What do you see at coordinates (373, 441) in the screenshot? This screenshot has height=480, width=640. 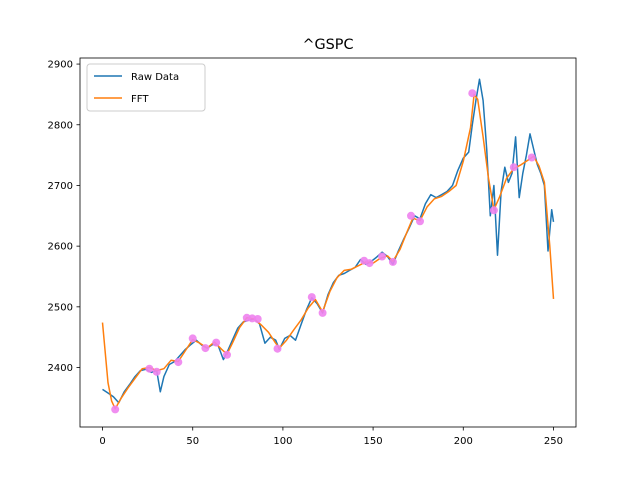 I see `x-tick-label: 150` at bounding box center [373, 441].